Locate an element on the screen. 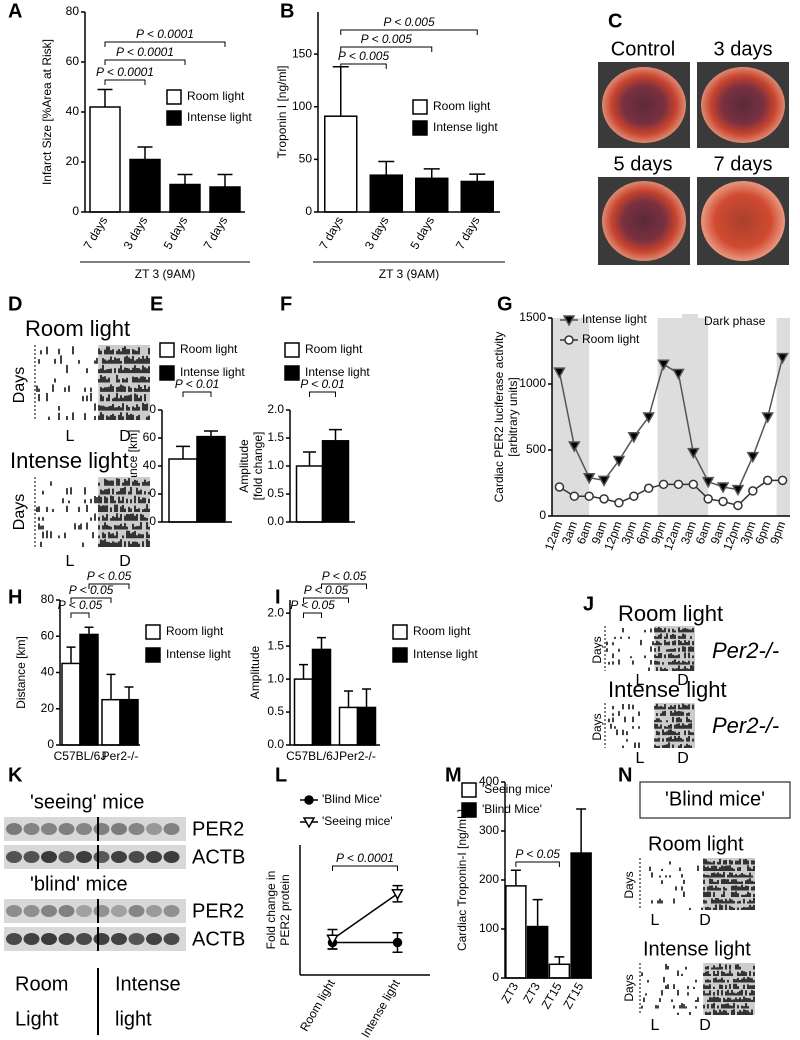 The width and height of the screenshot is (800, 1040). x-tick-label: Room light is located at coordinates (317, 1005).